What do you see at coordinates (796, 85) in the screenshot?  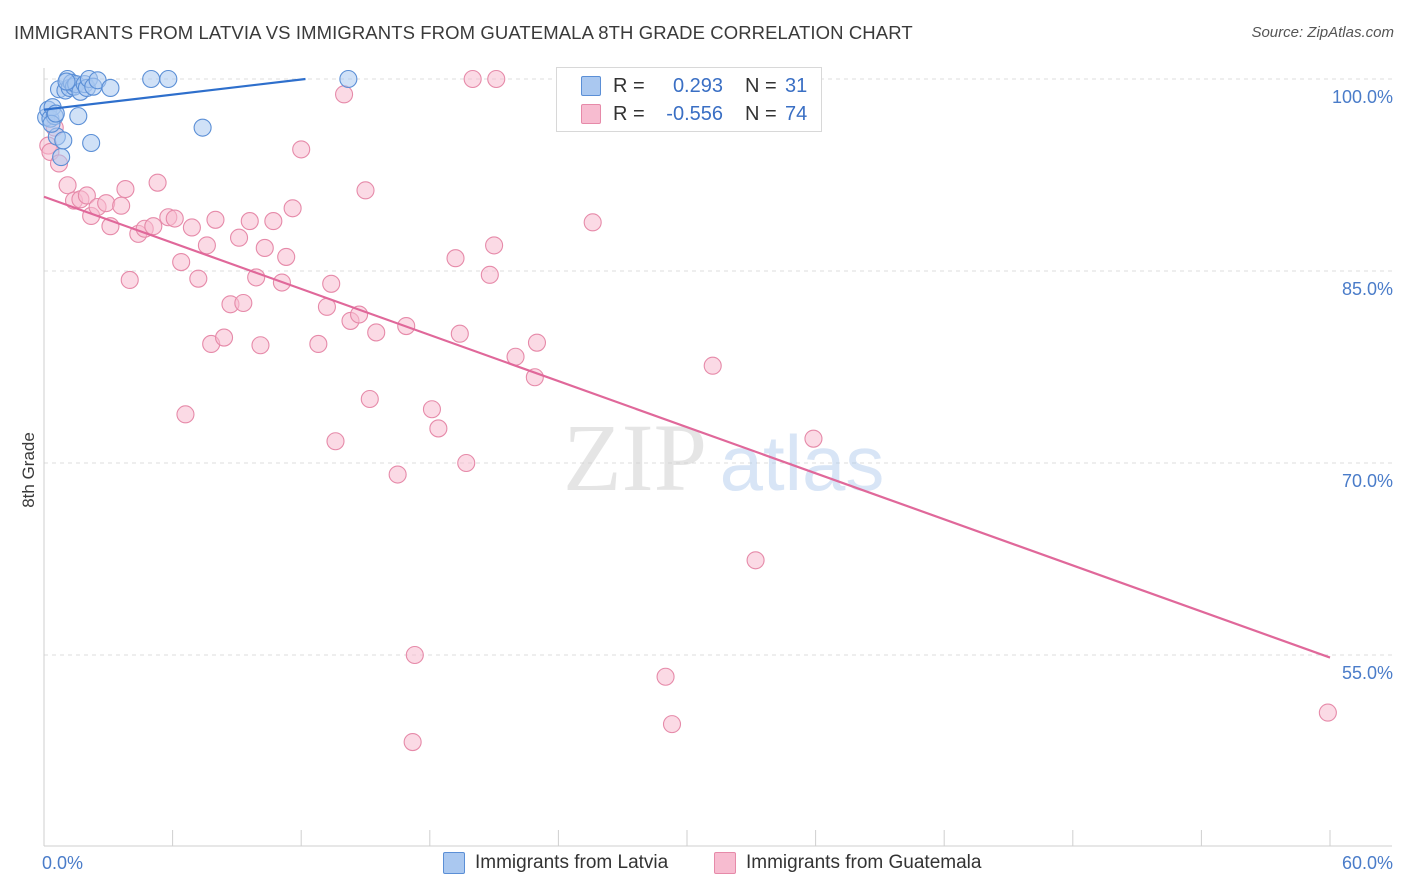 I see `latvia-n-value: 31` at bounding box center [796, 85].